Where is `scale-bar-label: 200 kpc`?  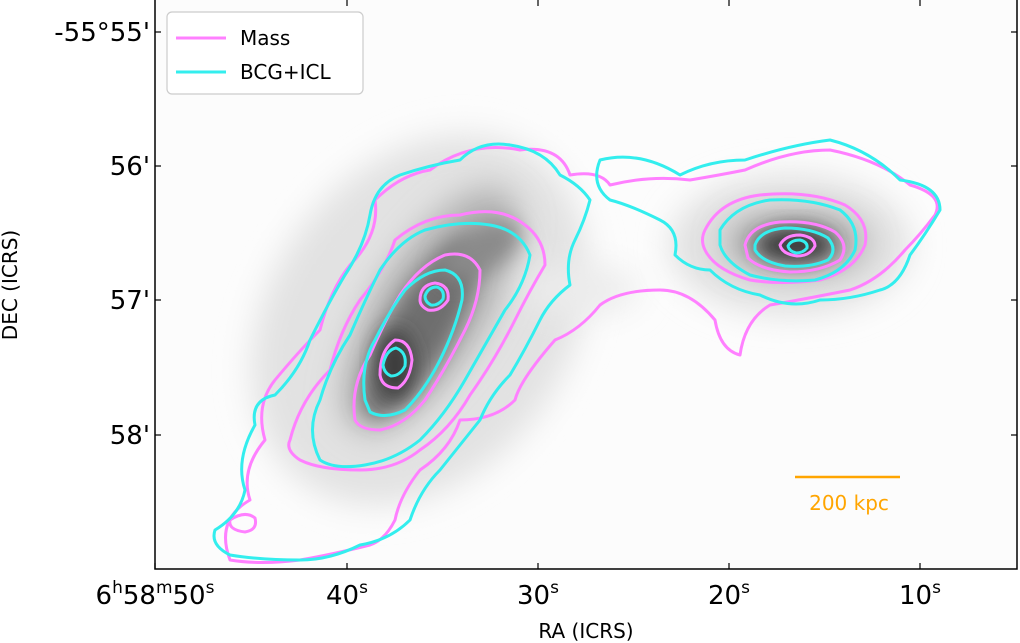 scale-bar-label: 200 kpc is located at coordinates (849, 503).